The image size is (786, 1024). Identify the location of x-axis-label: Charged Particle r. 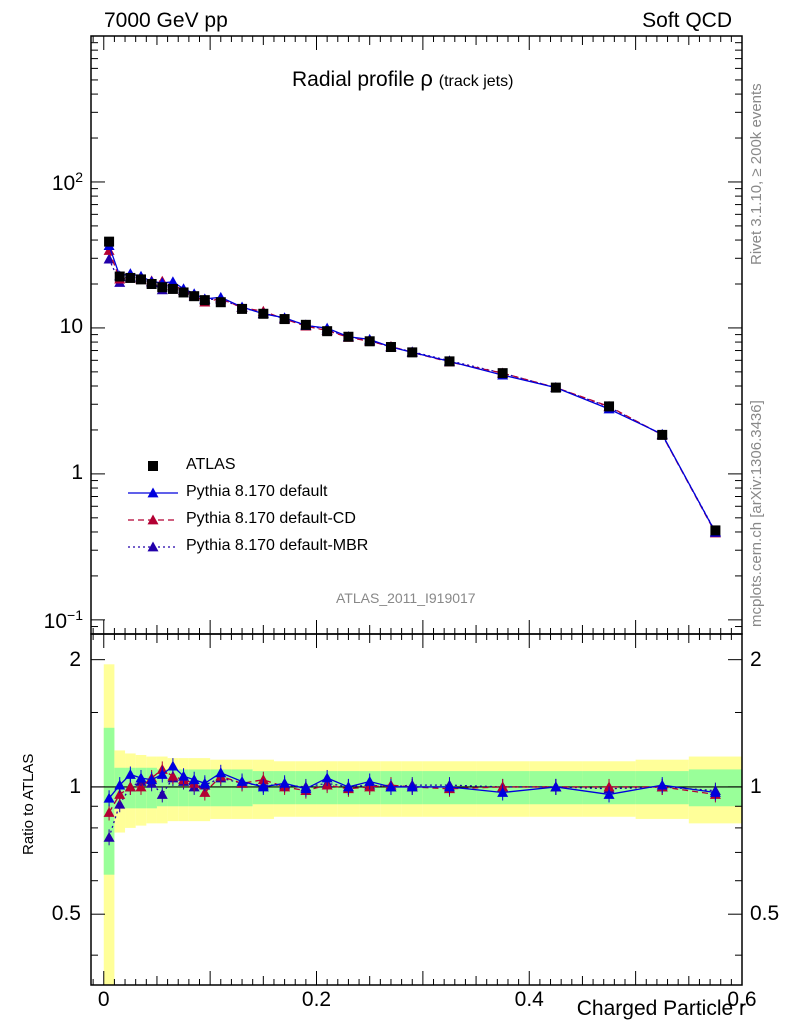
(661, 1008).